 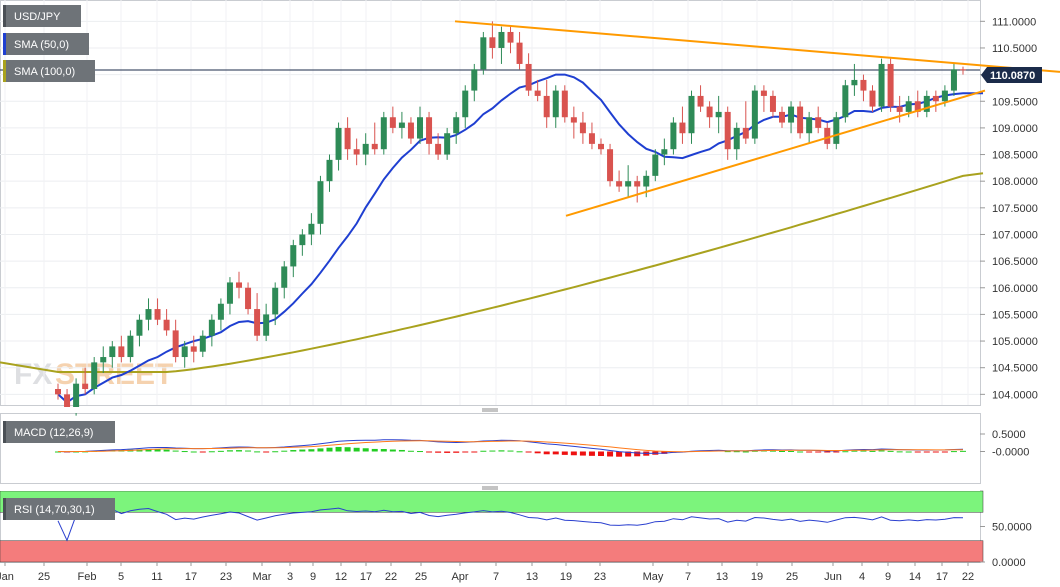 What do you see at coordinates (1015, 262) in the screenshot?
I see `price-tick-label: 106.5000` at bounding box center [1015, 262].